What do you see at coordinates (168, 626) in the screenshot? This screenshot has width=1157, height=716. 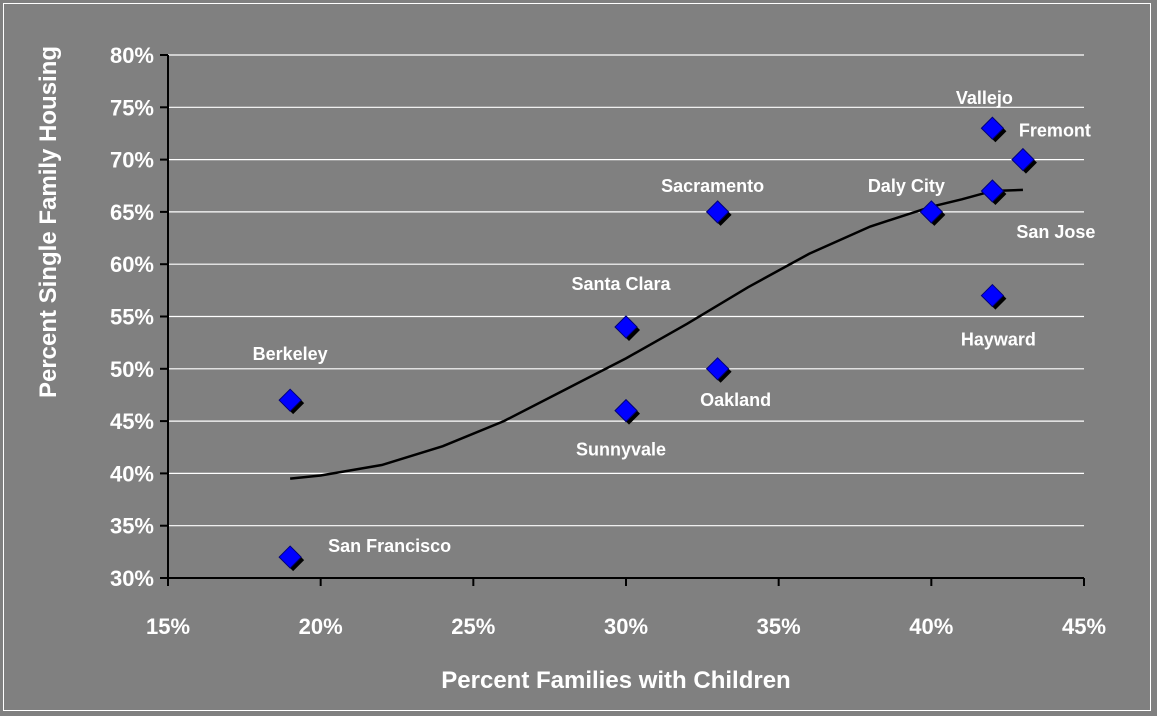 I see `x-tick-label: 15%` at bounding box center [168, 626].